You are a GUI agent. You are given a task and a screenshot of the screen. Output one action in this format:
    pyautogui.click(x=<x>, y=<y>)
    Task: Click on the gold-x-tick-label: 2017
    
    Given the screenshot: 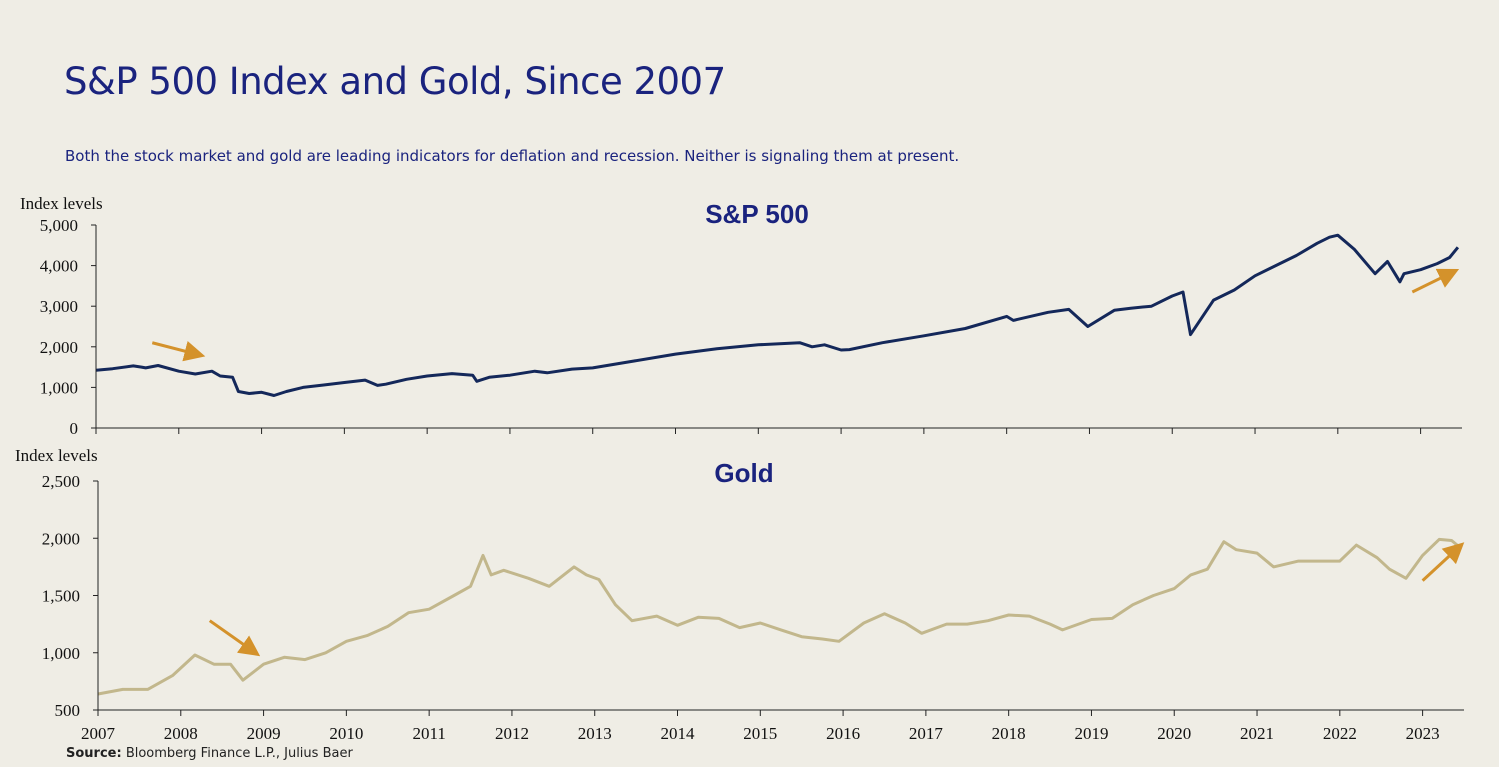 What is the action you would take?
    pyautogui.click(x=926, y=733)
    